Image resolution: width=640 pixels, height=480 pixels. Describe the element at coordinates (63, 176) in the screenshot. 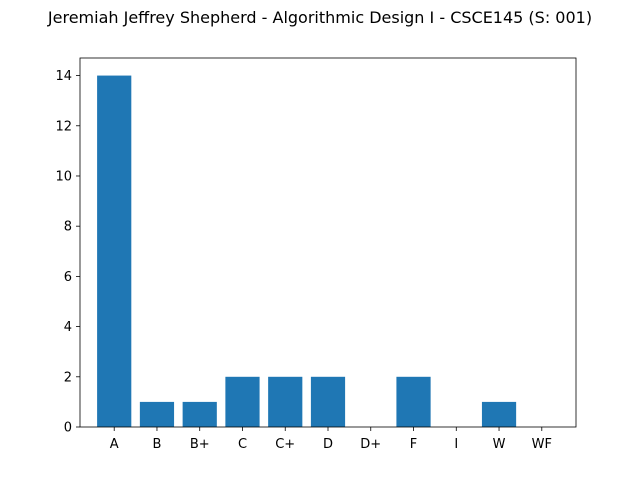

I see `y-tick-label: 10` at that location.